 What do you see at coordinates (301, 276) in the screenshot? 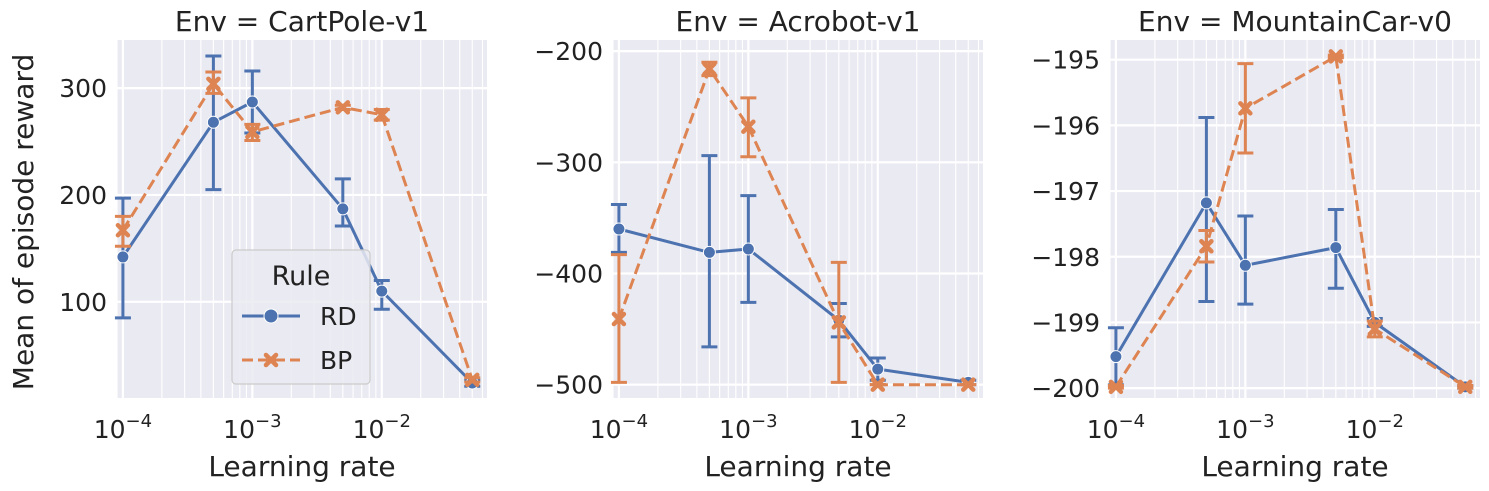
I see `legend-title: Rule` at bounding box center [301, 276].